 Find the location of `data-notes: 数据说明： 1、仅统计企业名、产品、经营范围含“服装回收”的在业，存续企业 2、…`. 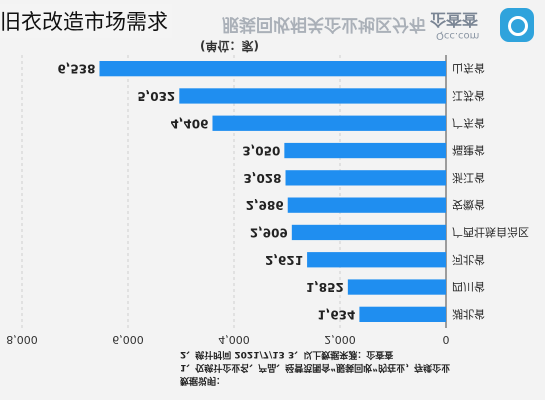

data-notes: 数据说明： 1、仅统计企业名、产品、经营范围含“服装回收”的在业，存续企业 2、… is located at coordinates (360, 366).